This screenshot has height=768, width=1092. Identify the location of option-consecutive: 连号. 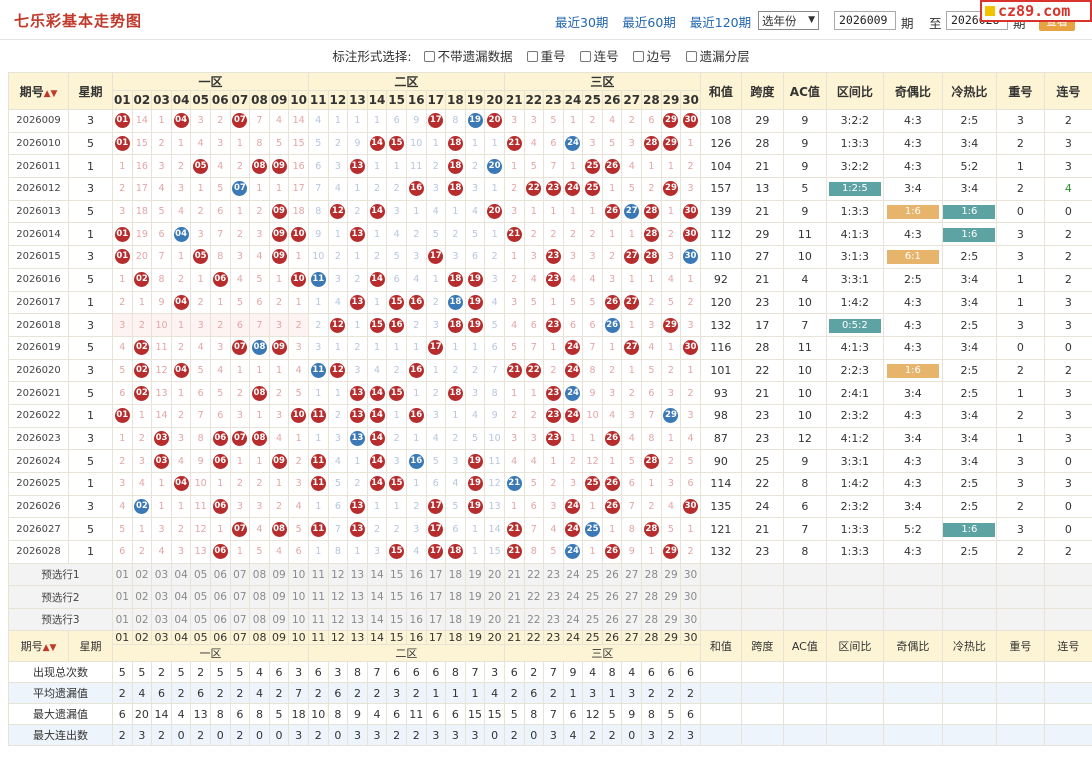
(599, 56).